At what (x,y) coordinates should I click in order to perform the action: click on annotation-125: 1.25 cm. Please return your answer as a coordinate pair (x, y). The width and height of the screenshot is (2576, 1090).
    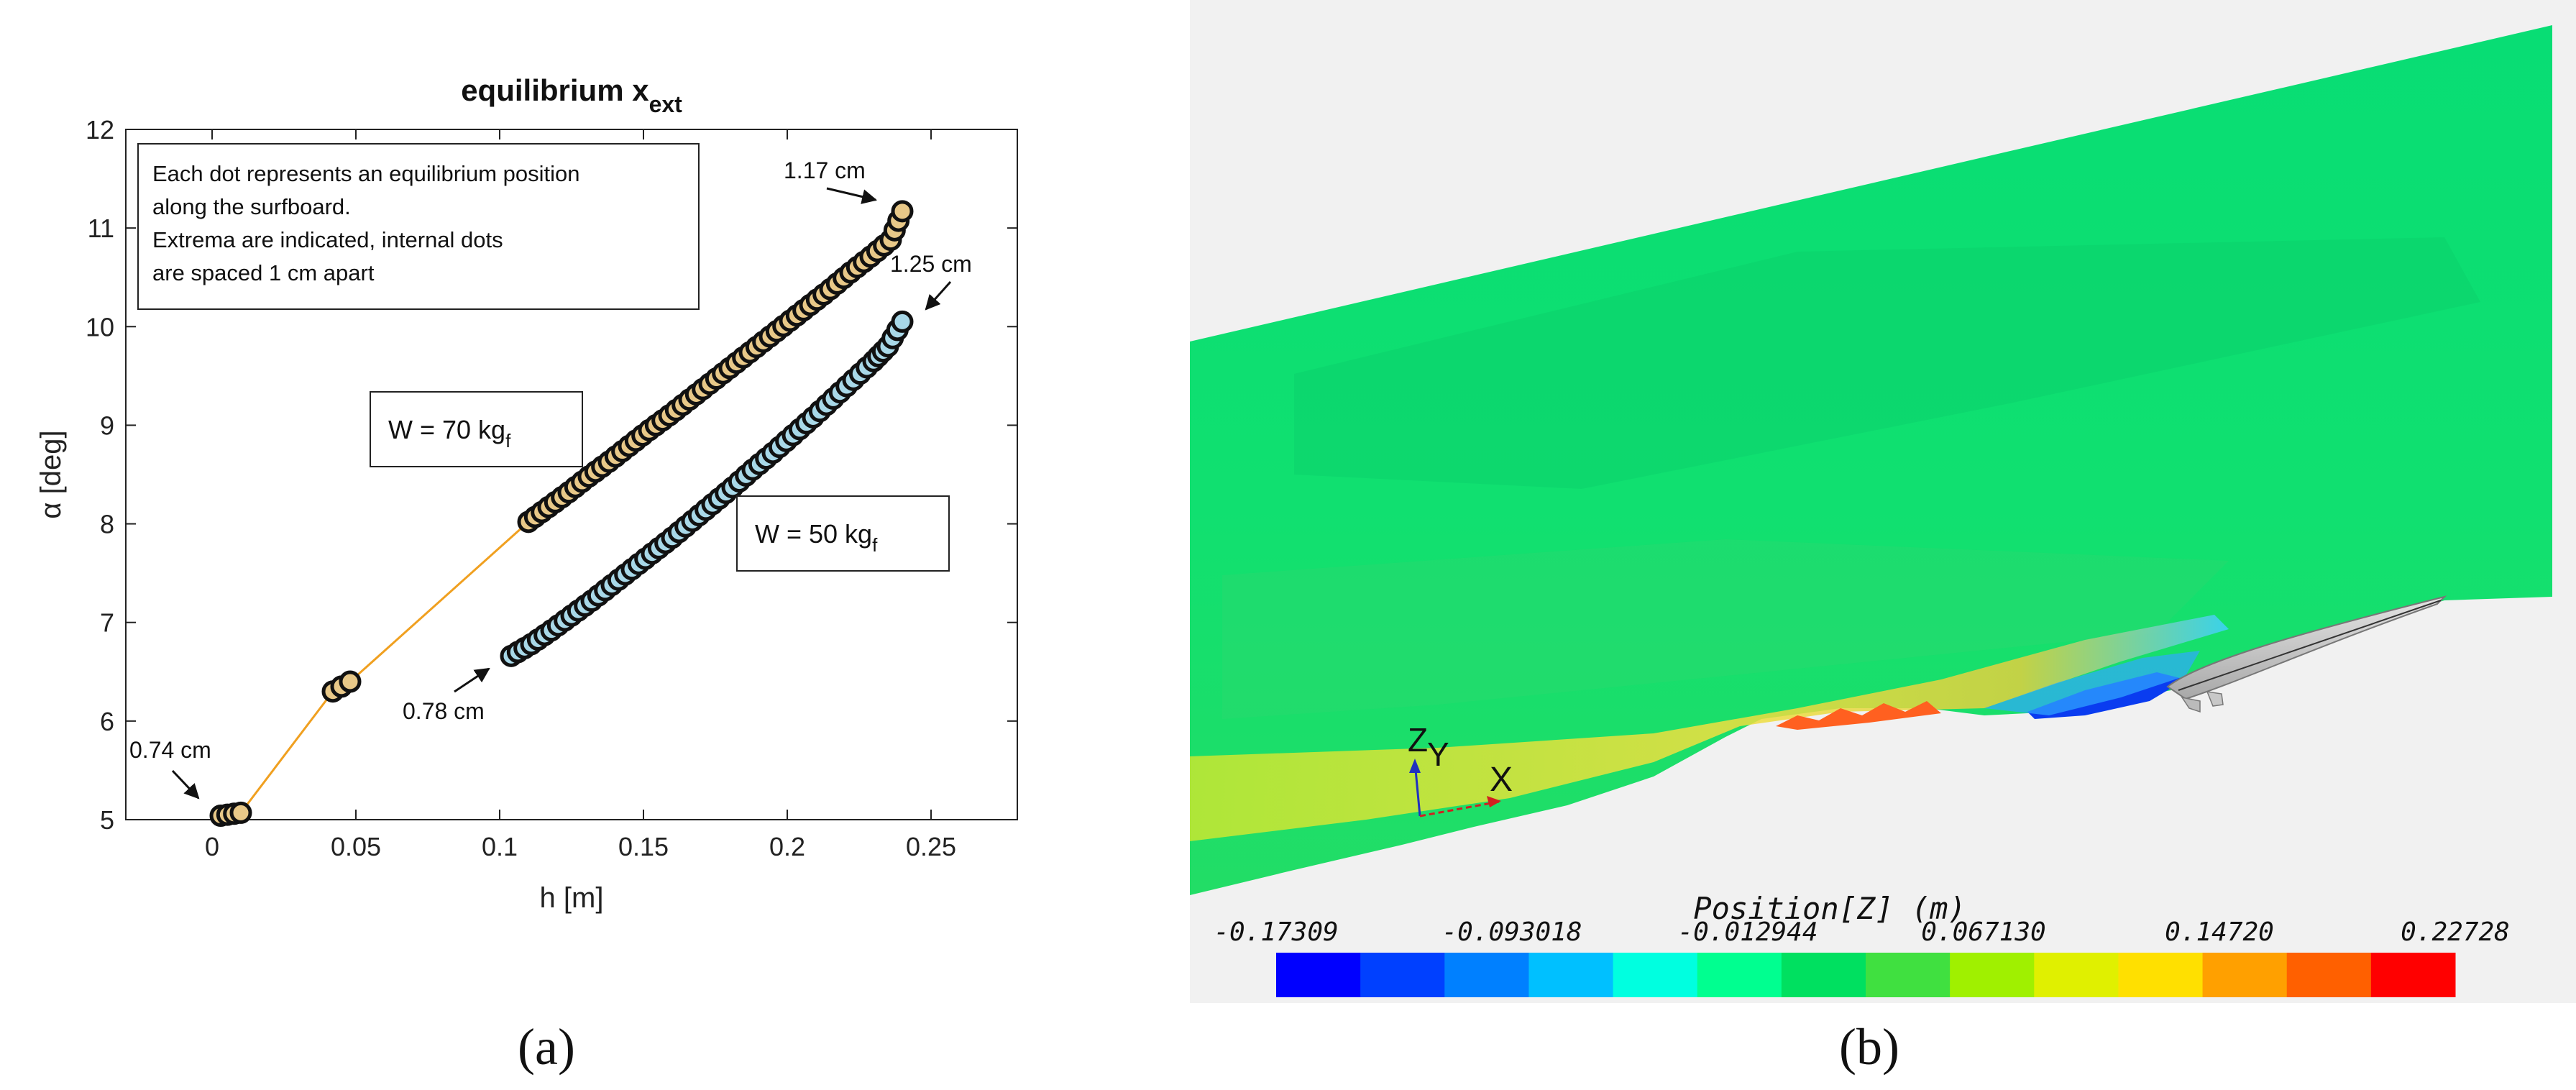
    Looking at the image, I should click on (931, 264).